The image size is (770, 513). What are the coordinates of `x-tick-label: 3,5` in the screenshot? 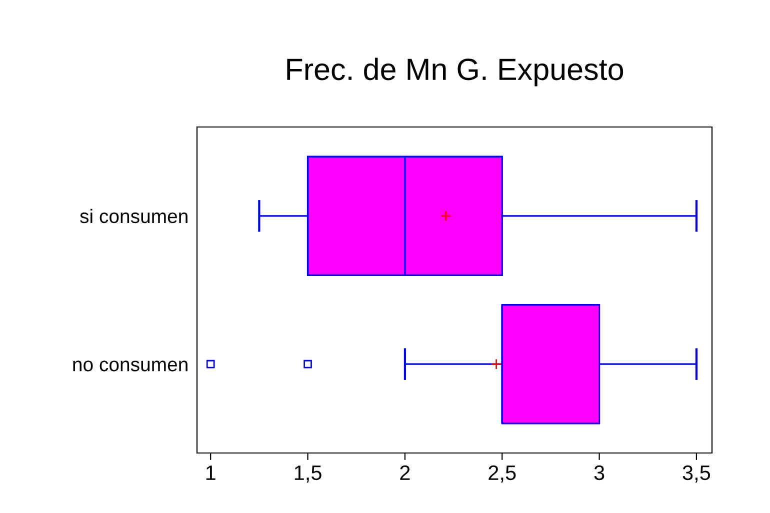 It's located at (696, 474).